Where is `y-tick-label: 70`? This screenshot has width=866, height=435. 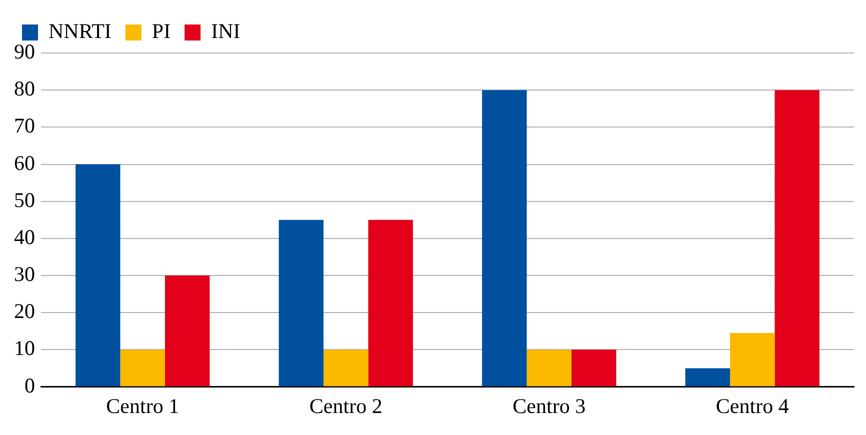 y-tick-label: 70 is located at coordinates (24, 126).